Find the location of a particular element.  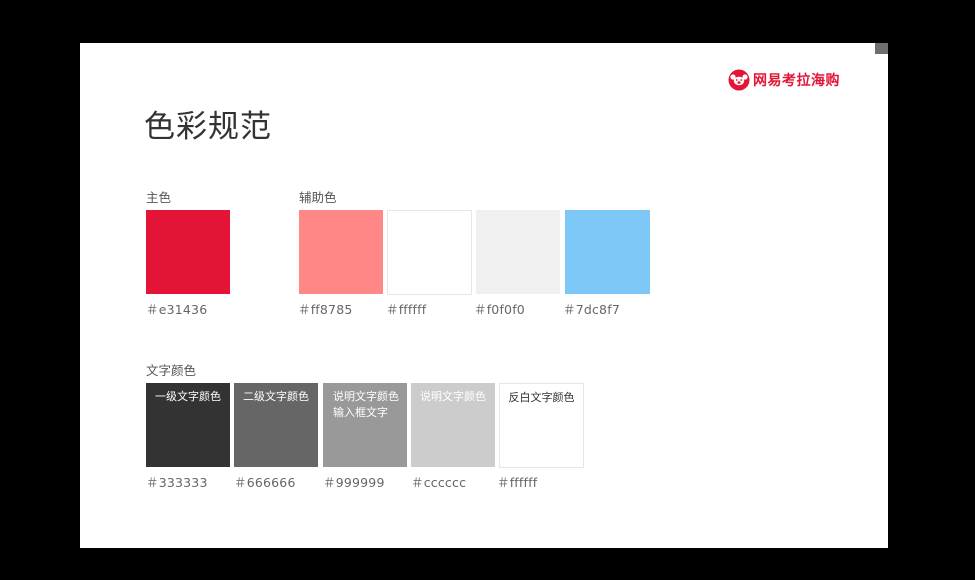

primary-section-title: 主色 is located at coordinates (159, 197).